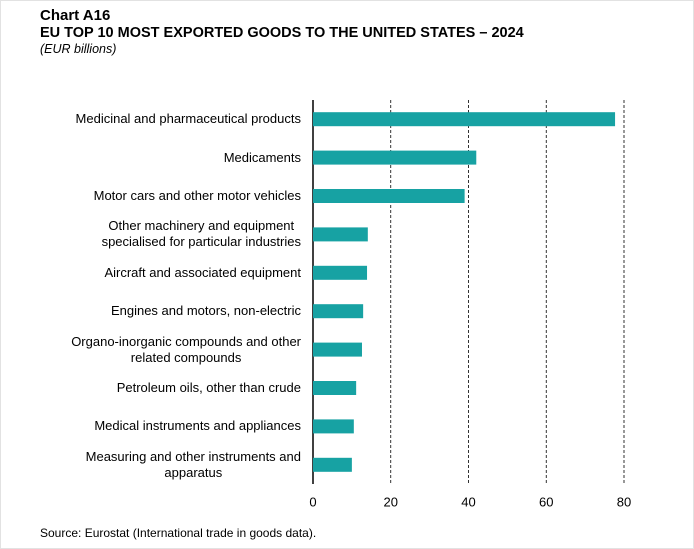 The height and width of the screenshot is (549, 694). Describe the element at coordinates (208, 387) in the screenshot. I see `category-label: Petroleum oils, other than crude` at that location.